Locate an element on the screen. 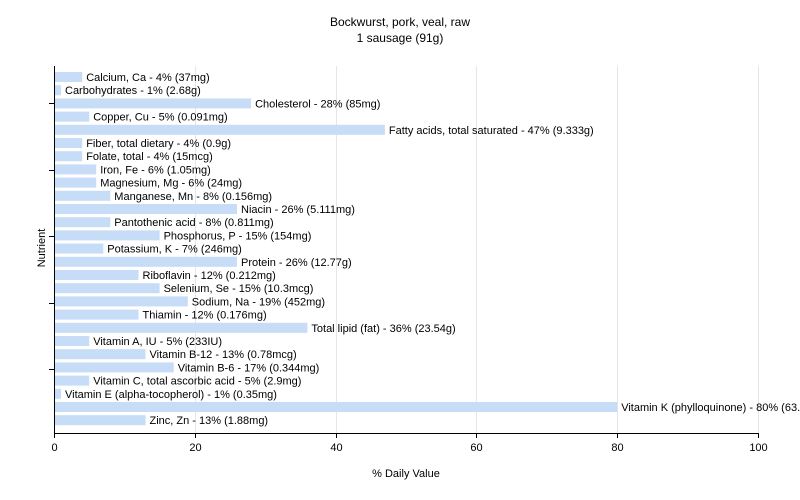 This screenshot has height=500, width=800. bar-label: Magnesium, Mg - 6% (24mg) is located at coordinates (171, 184).